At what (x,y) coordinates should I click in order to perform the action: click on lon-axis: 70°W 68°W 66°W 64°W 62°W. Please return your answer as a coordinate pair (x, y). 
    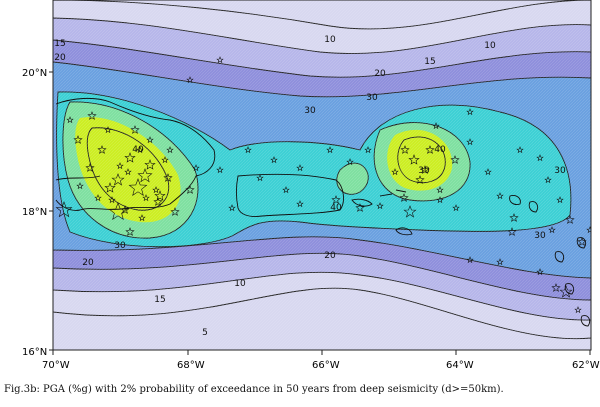
    Looking at the image, I should click on (321, 360).